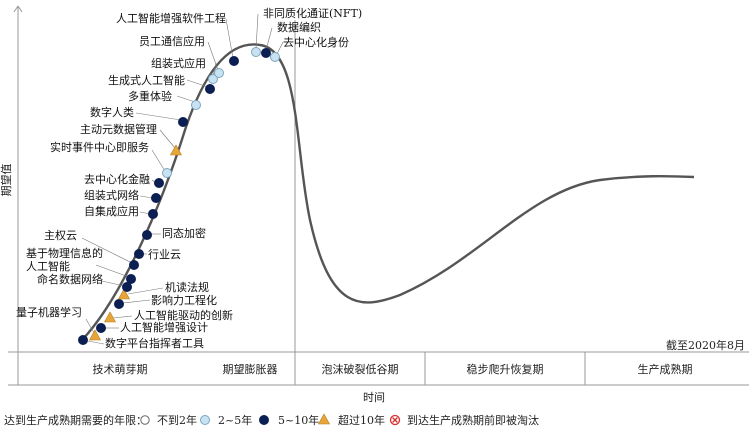 Image resolution: width=749 pixels, height=436 pixels. What do you see at coordinates (164, 254) in the screenshot?
I see `technology-label: 行业云` at bounding box center [164, 254].